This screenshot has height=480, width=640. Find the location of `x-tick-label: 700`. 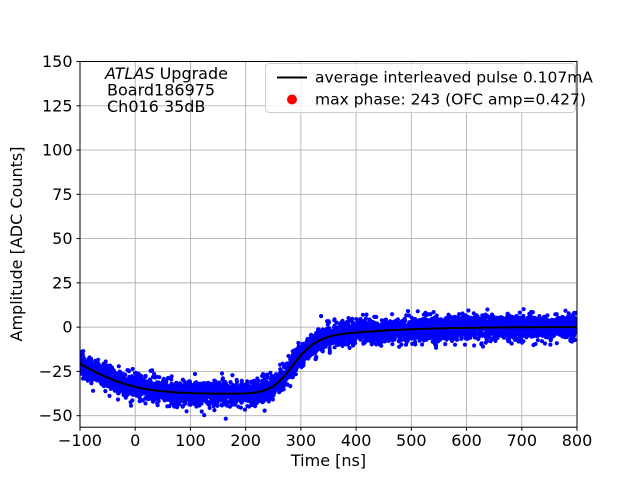

x-tick-label: 700 is located at coordinates (522, 440).